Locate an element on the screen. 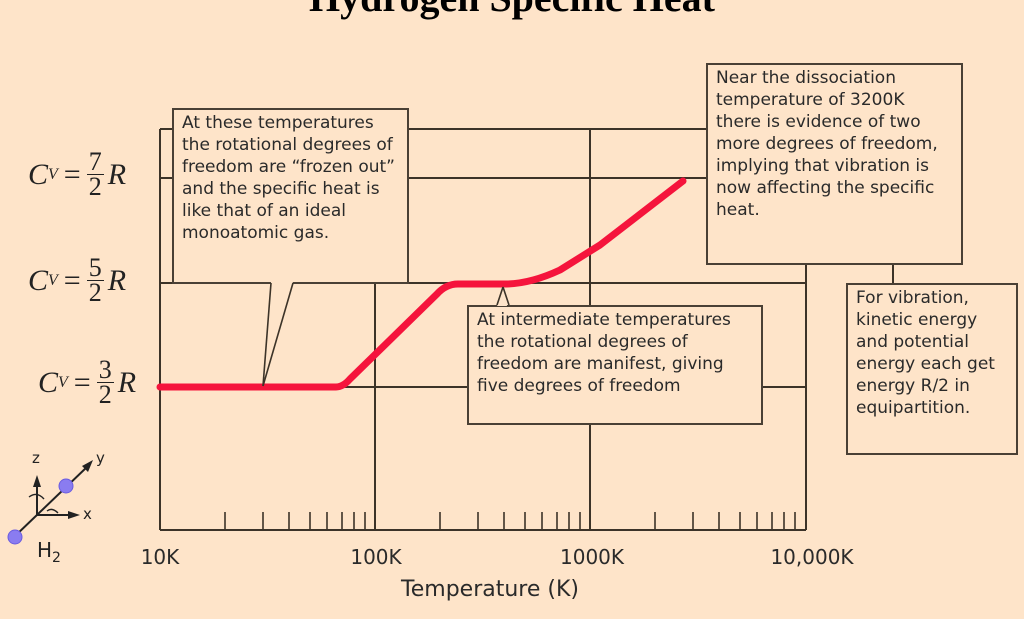  minor-ticks is located at coordinates (510, 521).